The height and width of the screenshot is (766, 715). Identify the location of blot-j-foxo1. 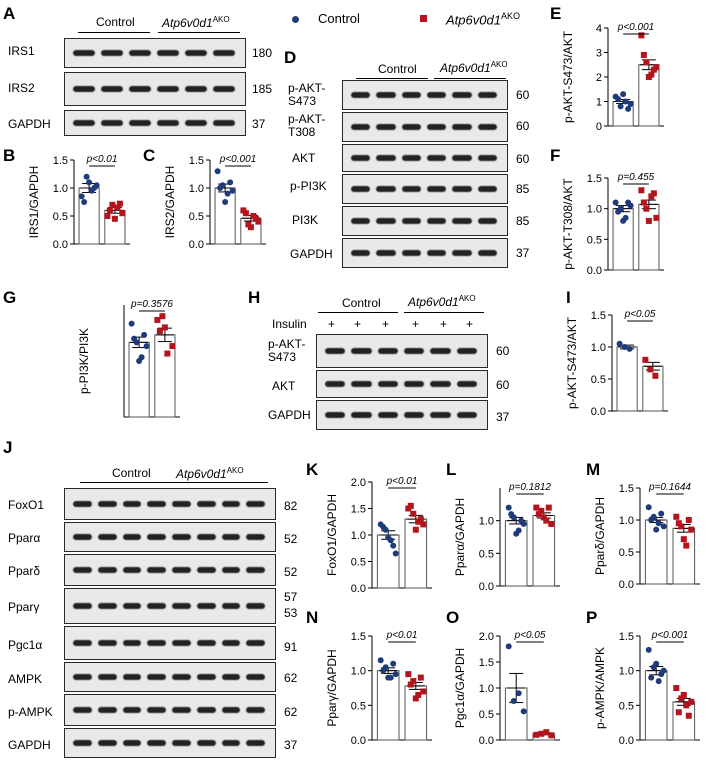
(170, 504).